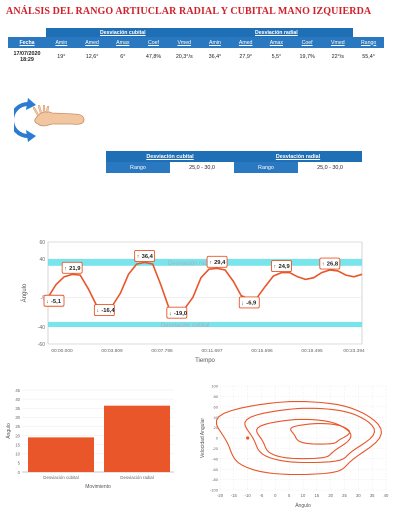 Image resolution: width=400 pixels, height=525 pixels. I want to click on y-tick-label: -80, so click(215, 479).